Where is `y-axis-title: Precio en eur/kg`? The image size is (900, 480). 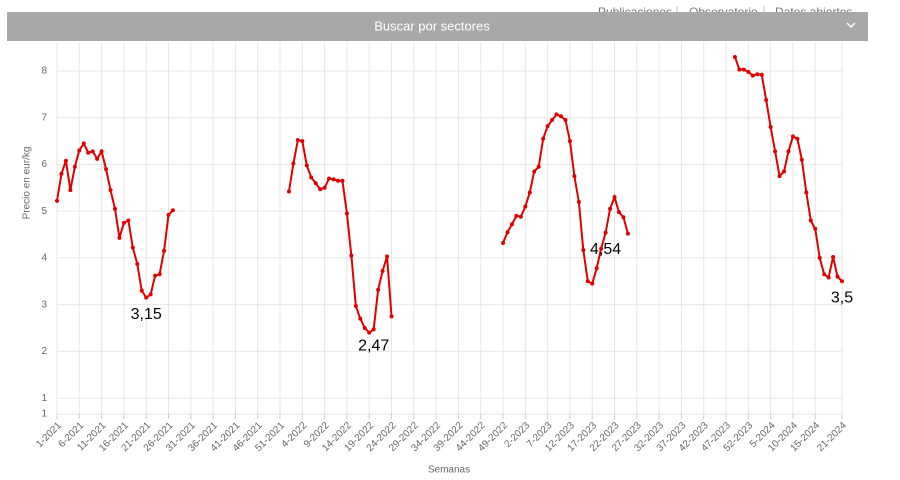 y-axis-title: Precio en eur/kg is located at coordinates (27, 183).